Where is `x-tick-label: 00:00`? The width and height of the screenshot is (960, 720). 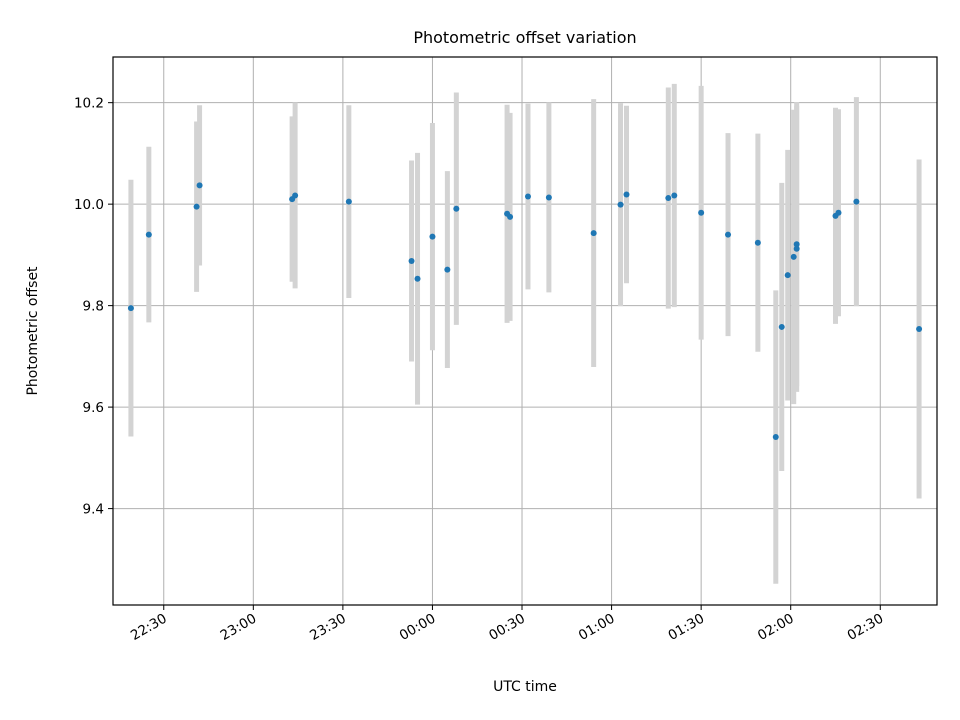 x-tick-label: 00:00 is located at coordinates (418, 627).